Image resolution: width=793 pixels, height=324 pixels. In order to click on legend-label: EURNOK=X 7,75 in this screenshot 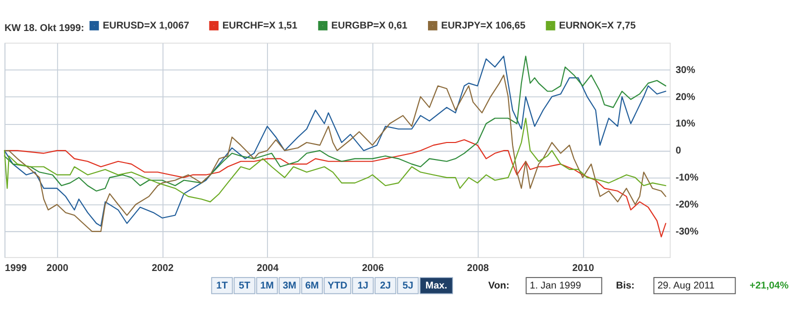, I will do `click(597, 26)`.